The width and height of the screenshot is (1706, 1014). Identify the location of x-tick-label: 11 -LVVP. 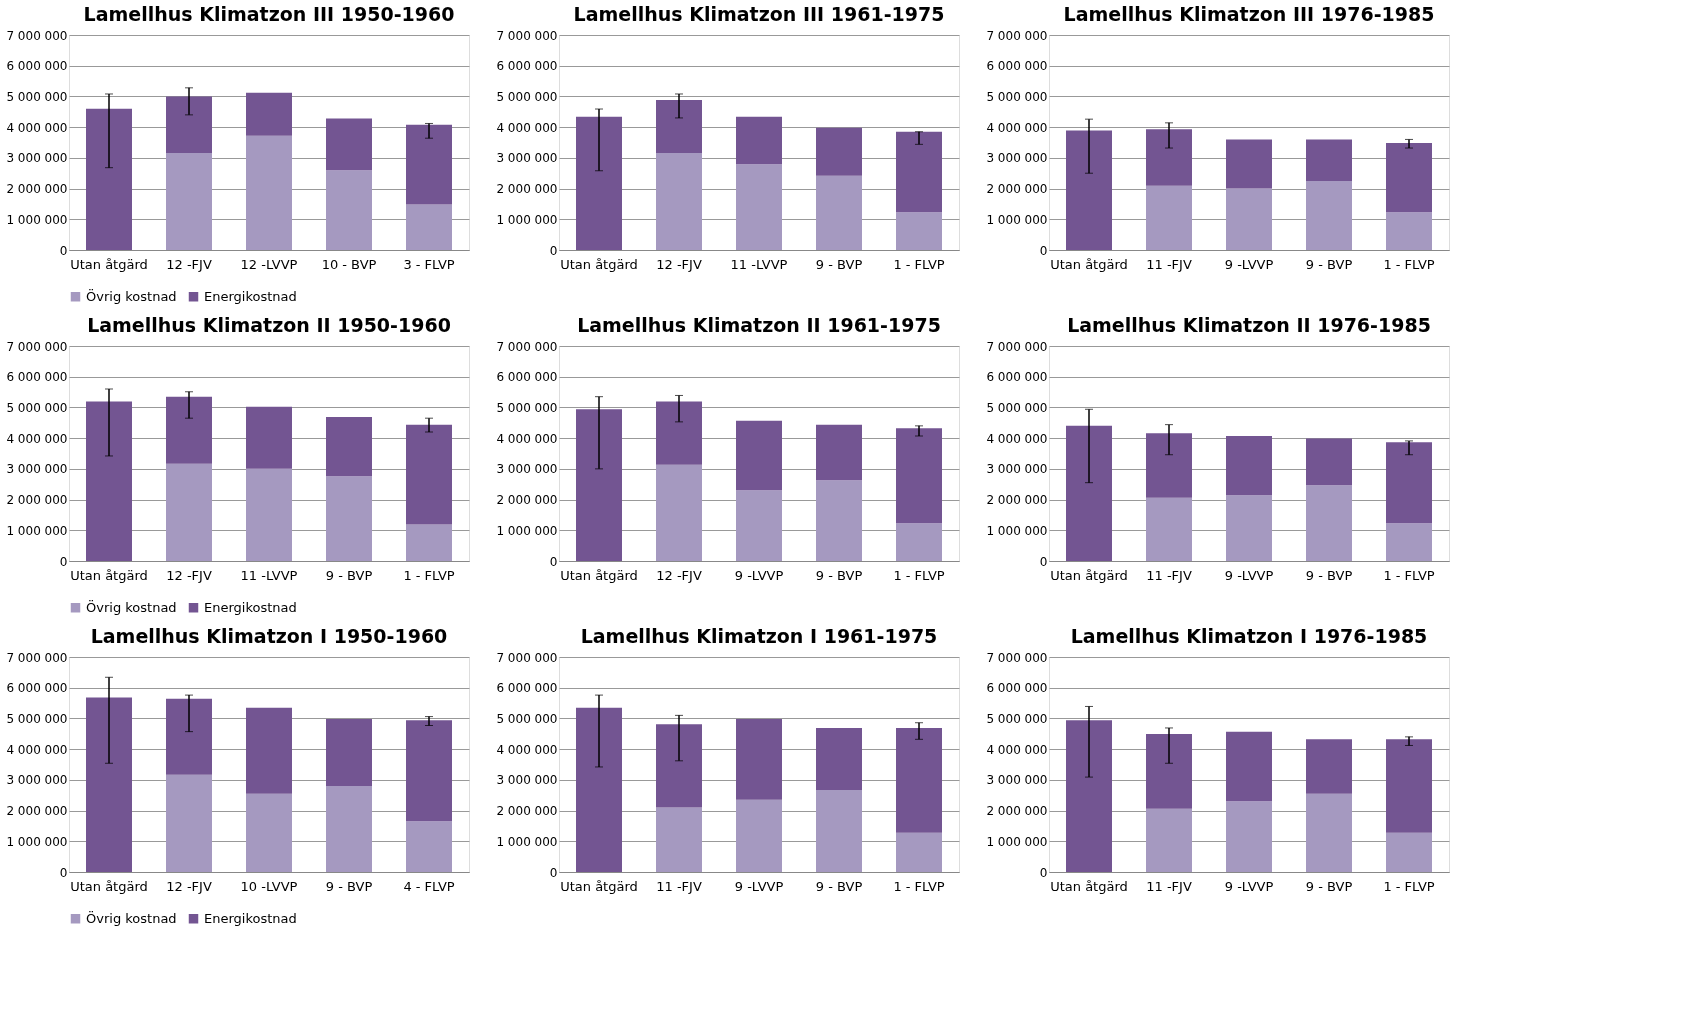
(759, 264).